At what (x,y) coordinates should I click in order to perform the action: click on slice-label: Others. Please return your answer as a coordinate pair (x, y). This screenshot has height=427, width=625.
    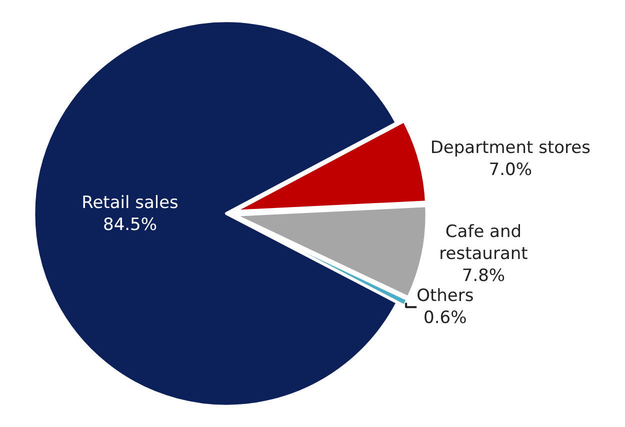
    Looking at the image, I should click on (445, 296).